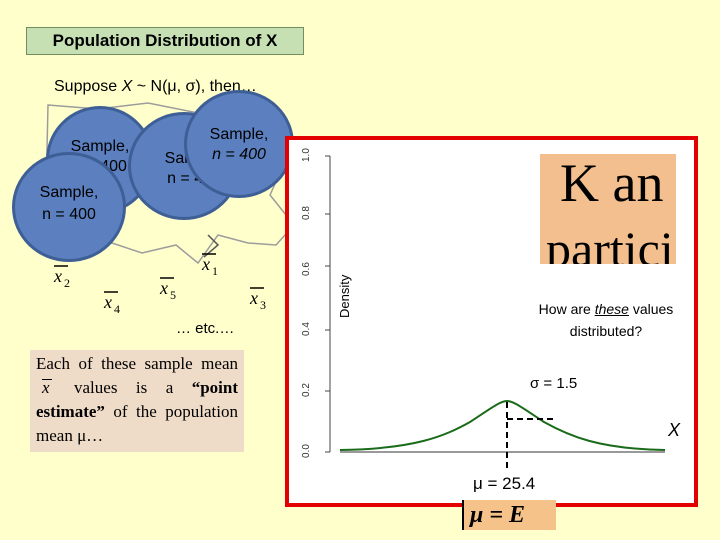 This screenshot has width=720, height=540. I want to click on x-axis-label: X, so click(674, 430).